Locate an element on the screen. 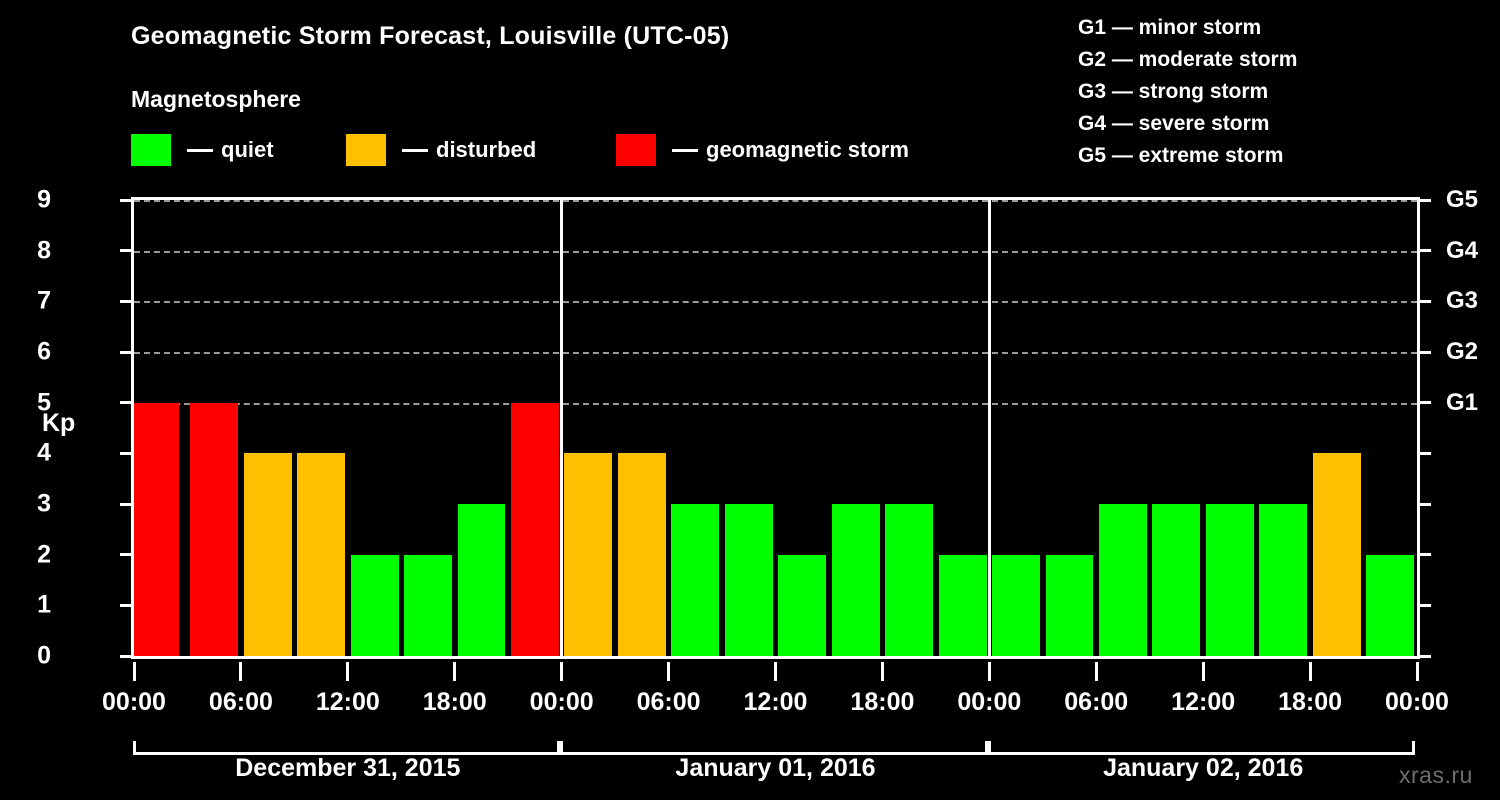  y-axis-label-1: 1 is located at coordinates (44, 604).